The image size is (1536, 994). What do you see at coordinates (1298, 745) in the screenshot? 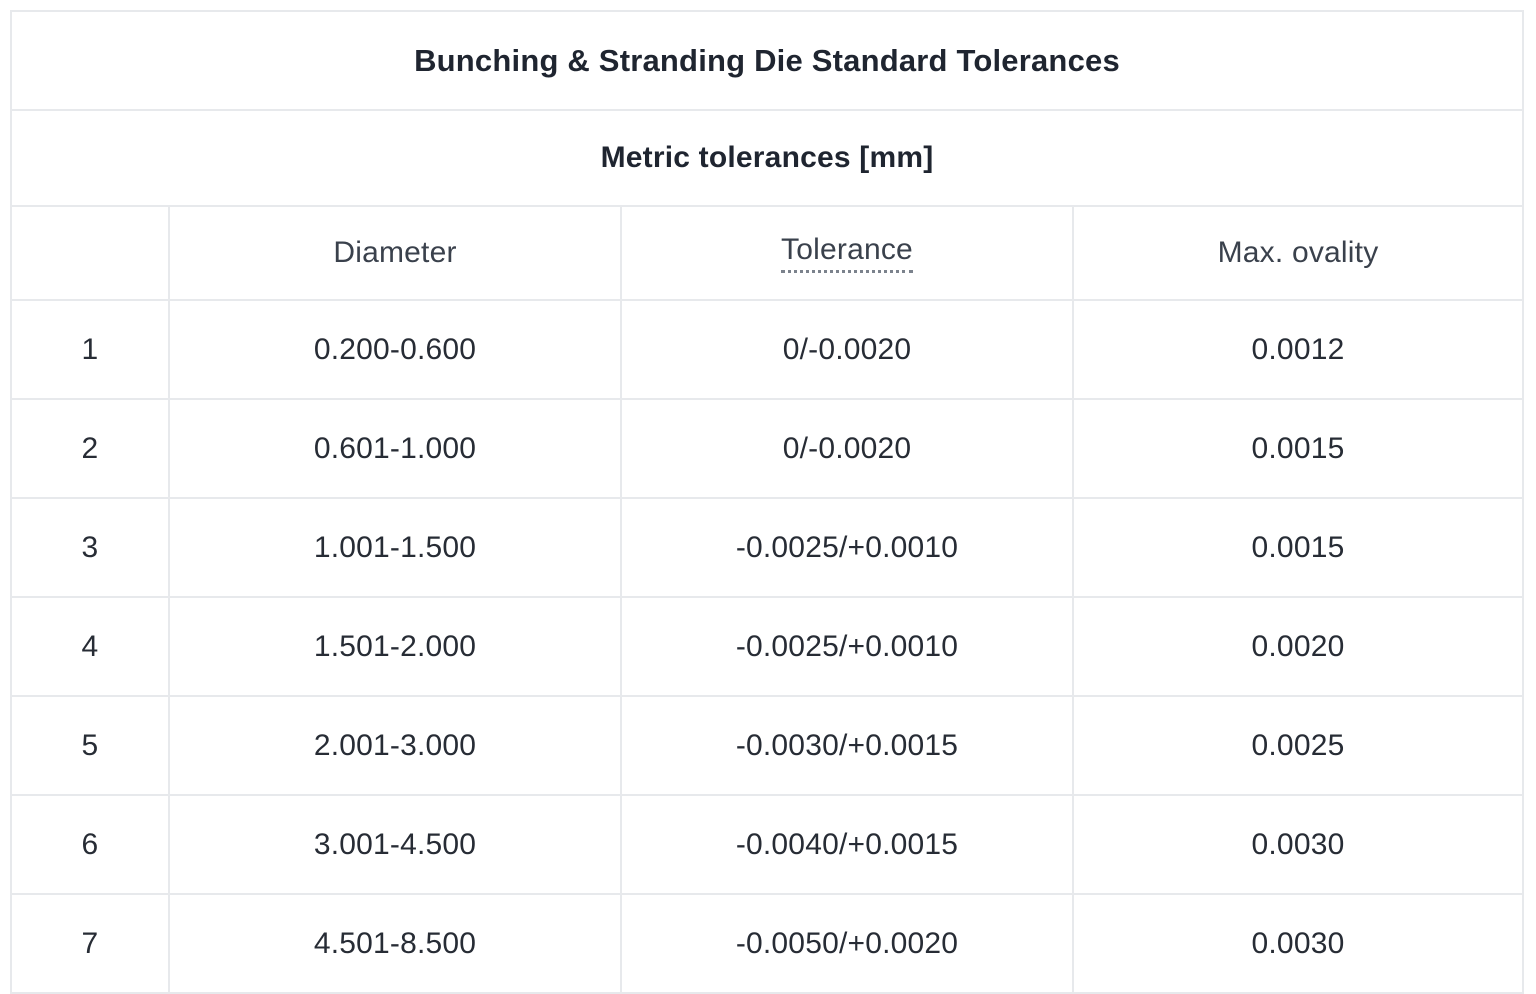
I see `max-ovality-cell: 0.0025` at bounding box center [1298, 745].